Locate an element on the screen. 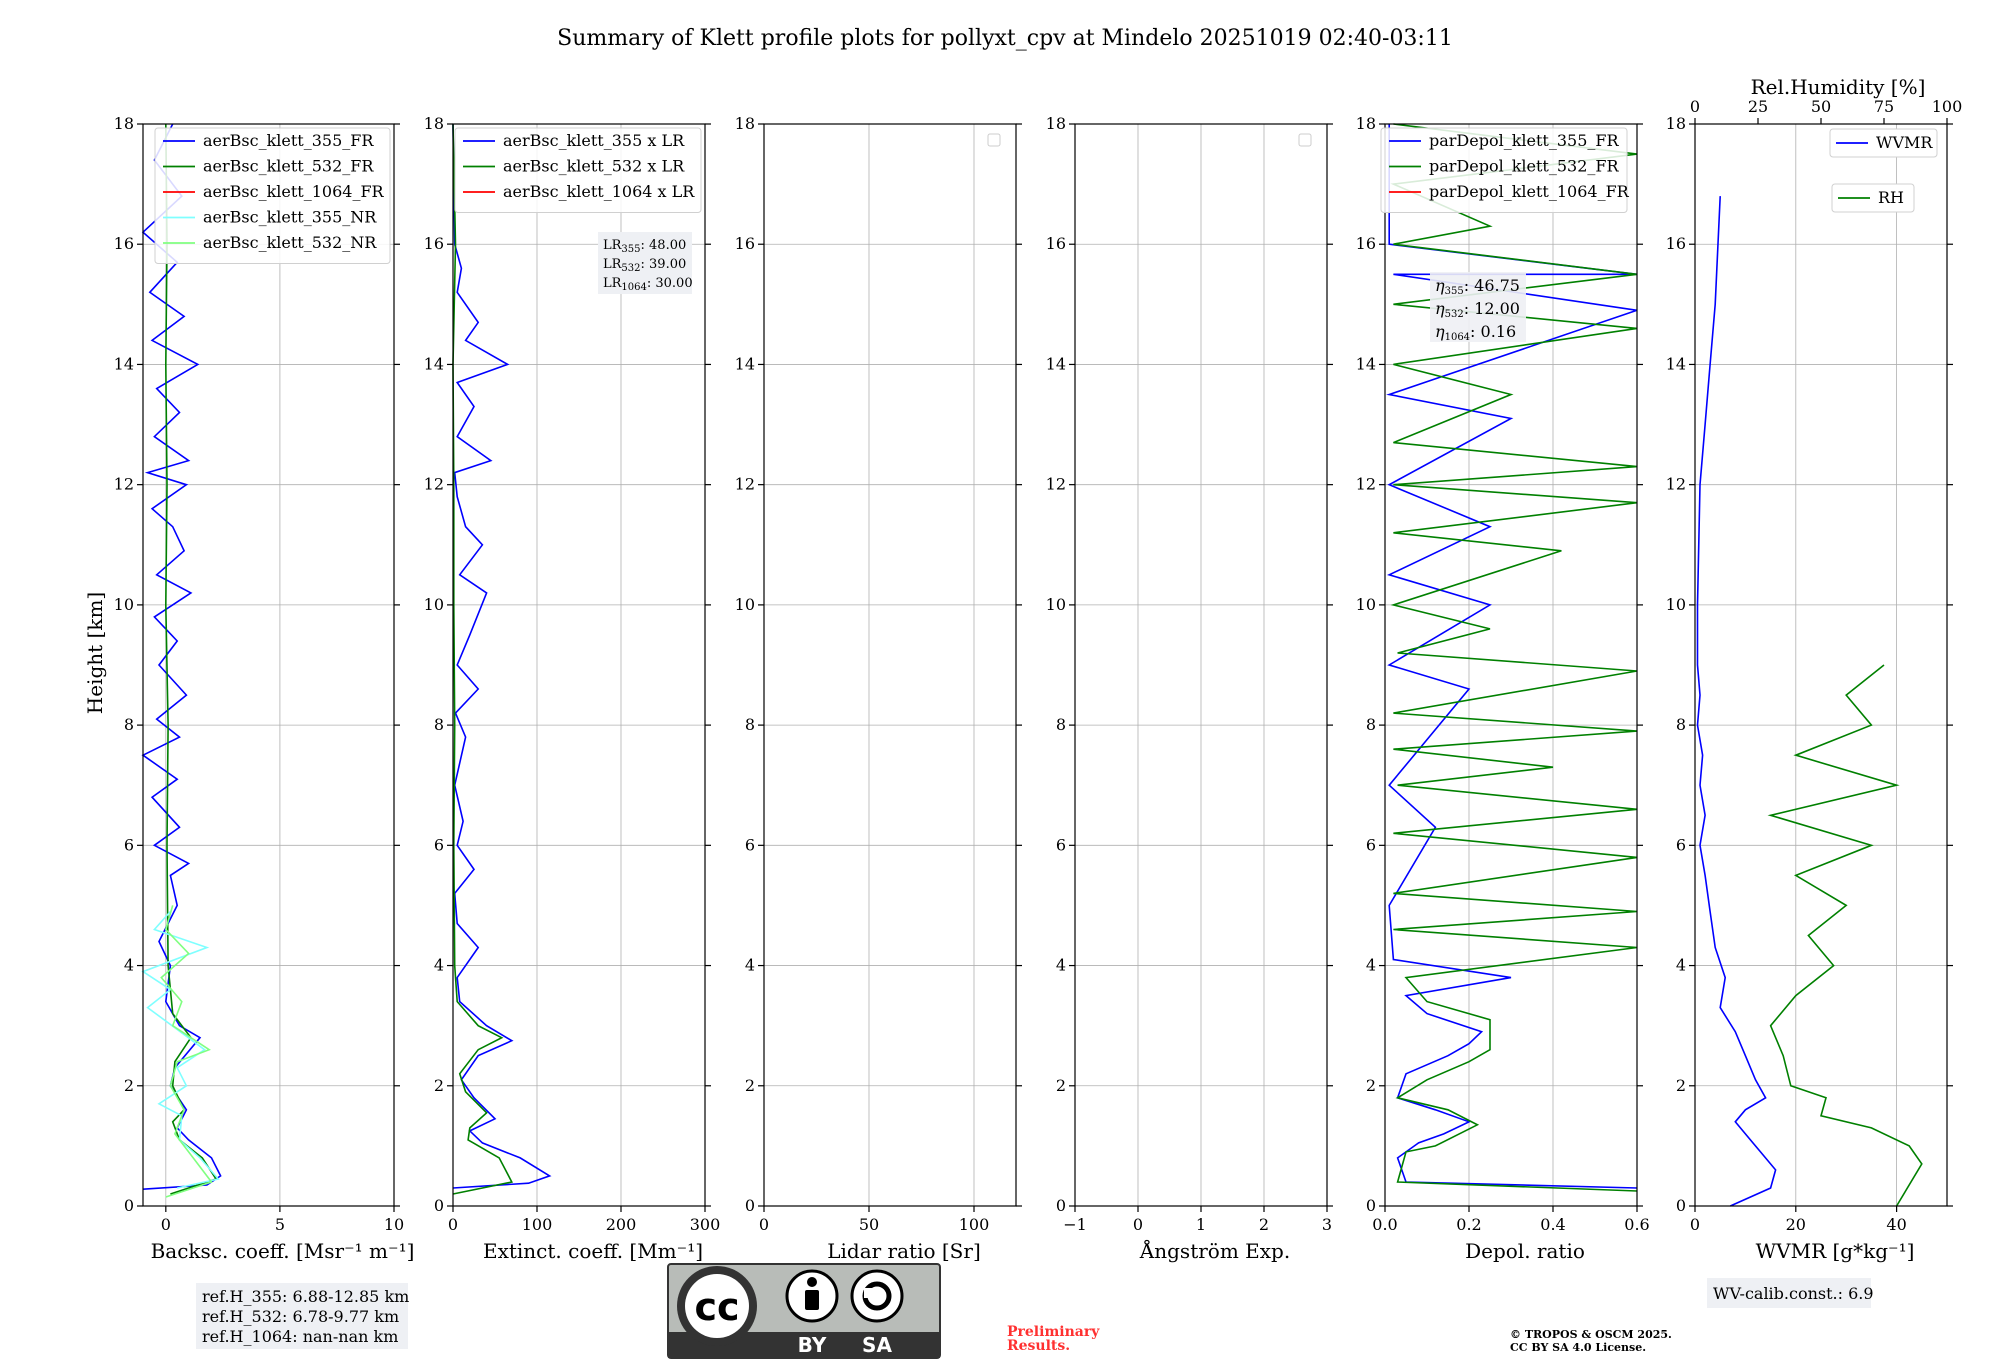  legend-label: aerBsc_klett_532 x LR is located at coordinates (594, 166).